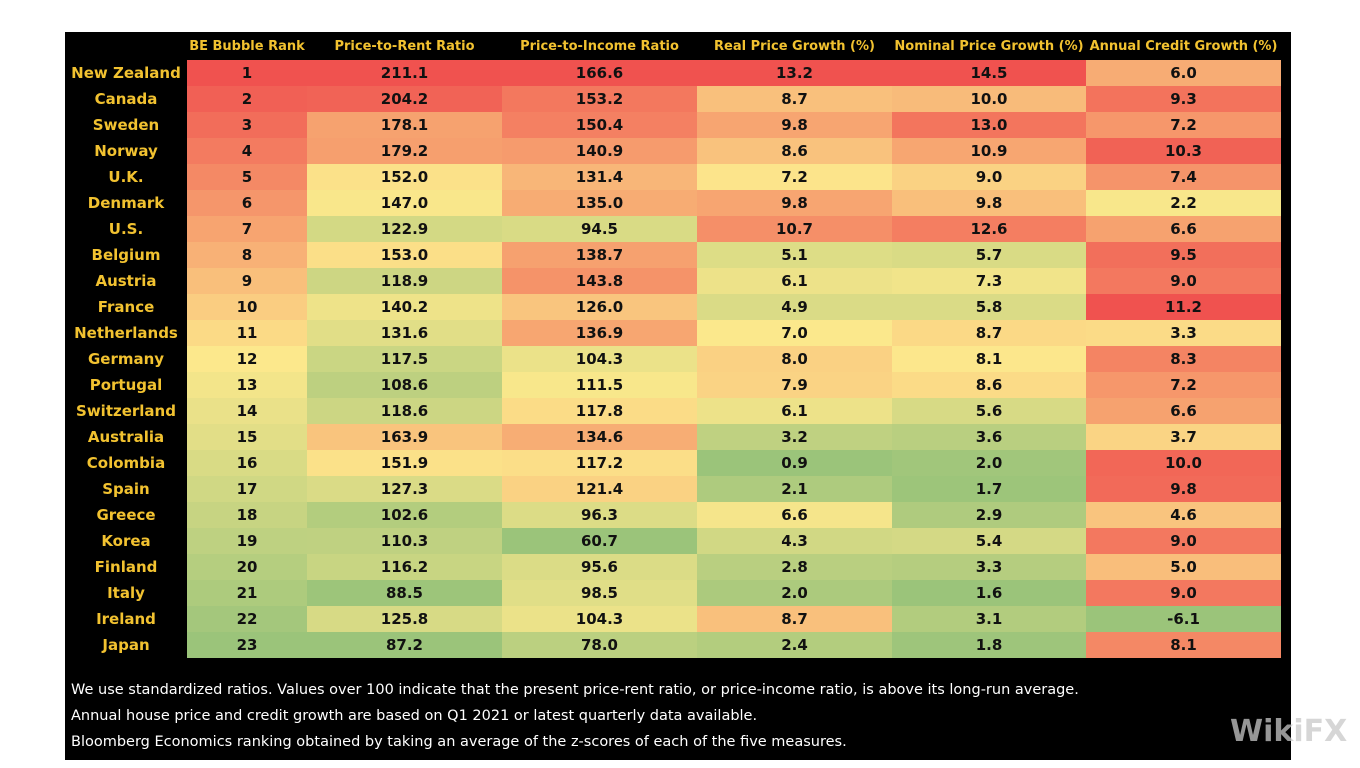  What do you see at coordinates (1183, 463) in the screenshot?
I see `cell: 10.0` at bounding box center [1183, 463].